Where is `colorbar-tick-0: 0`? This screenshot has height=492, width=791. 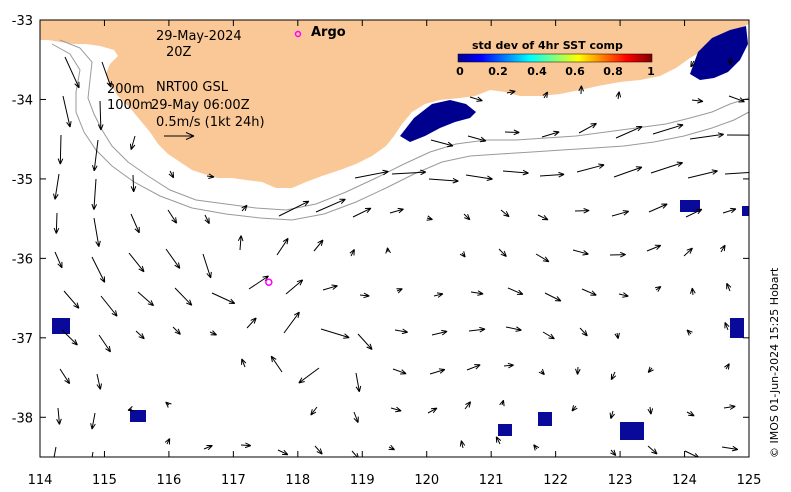 colorbar-tick-0: 0 is located at coordinates (460, 71).